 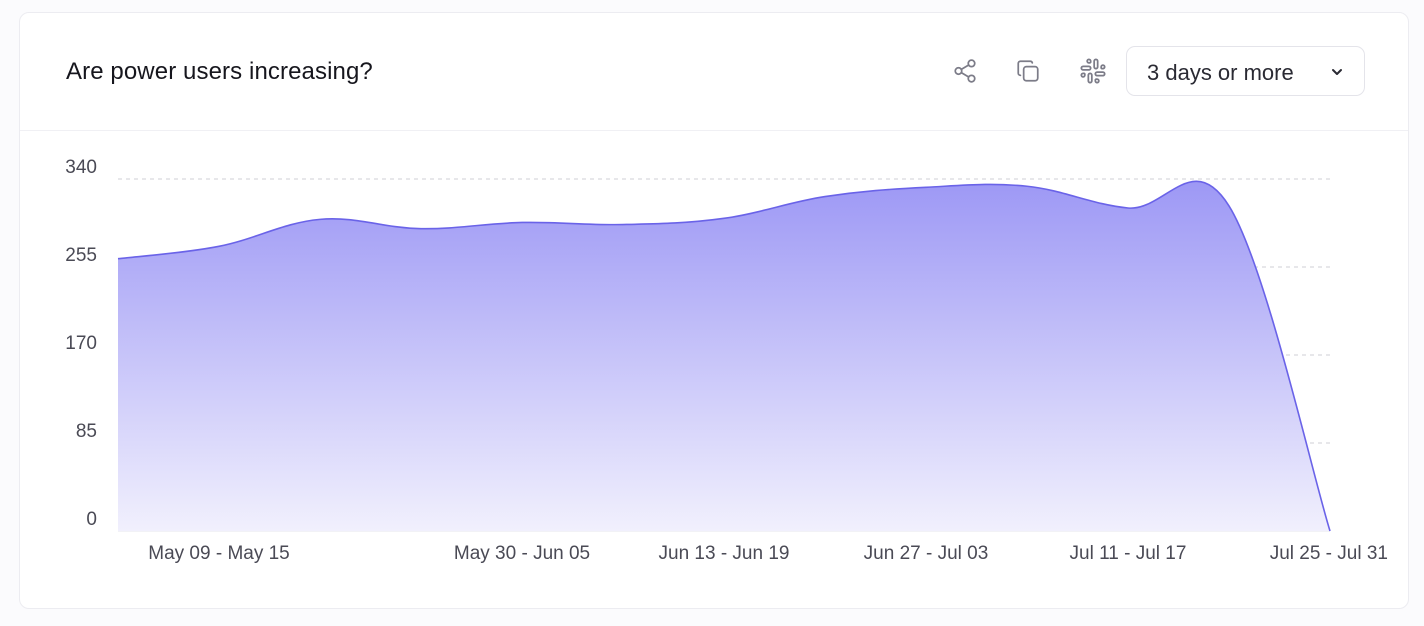 What do you see at coordinates (1337, 72) in the screenshot?
I see `chevron-down-icon` at bounding box center [1337, 72].